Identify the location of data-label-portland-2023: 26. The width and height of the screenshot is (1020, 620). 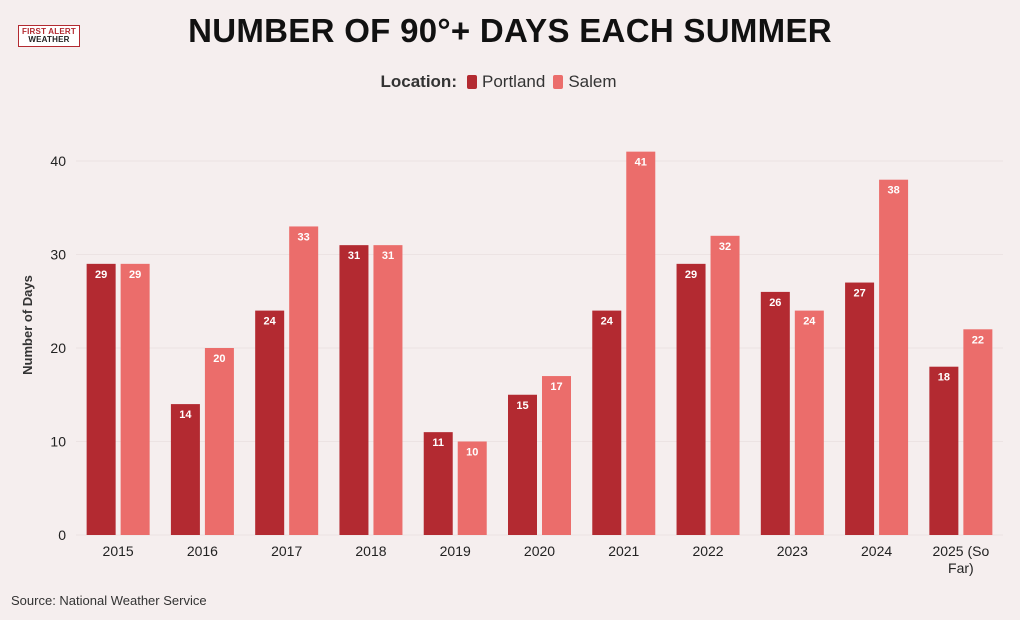
(775, 303).